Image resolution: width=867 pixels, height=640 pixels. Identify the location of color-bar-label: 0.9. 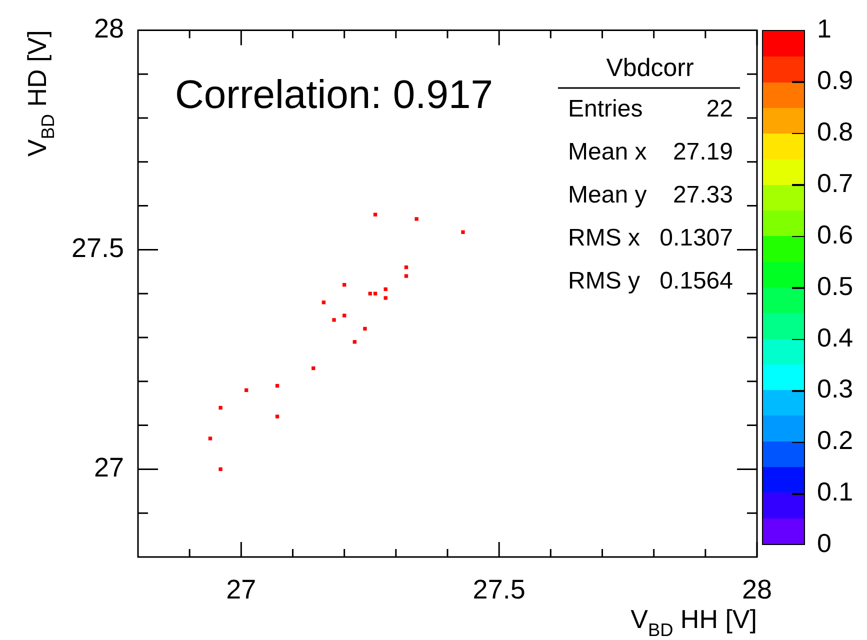
(835, 79).